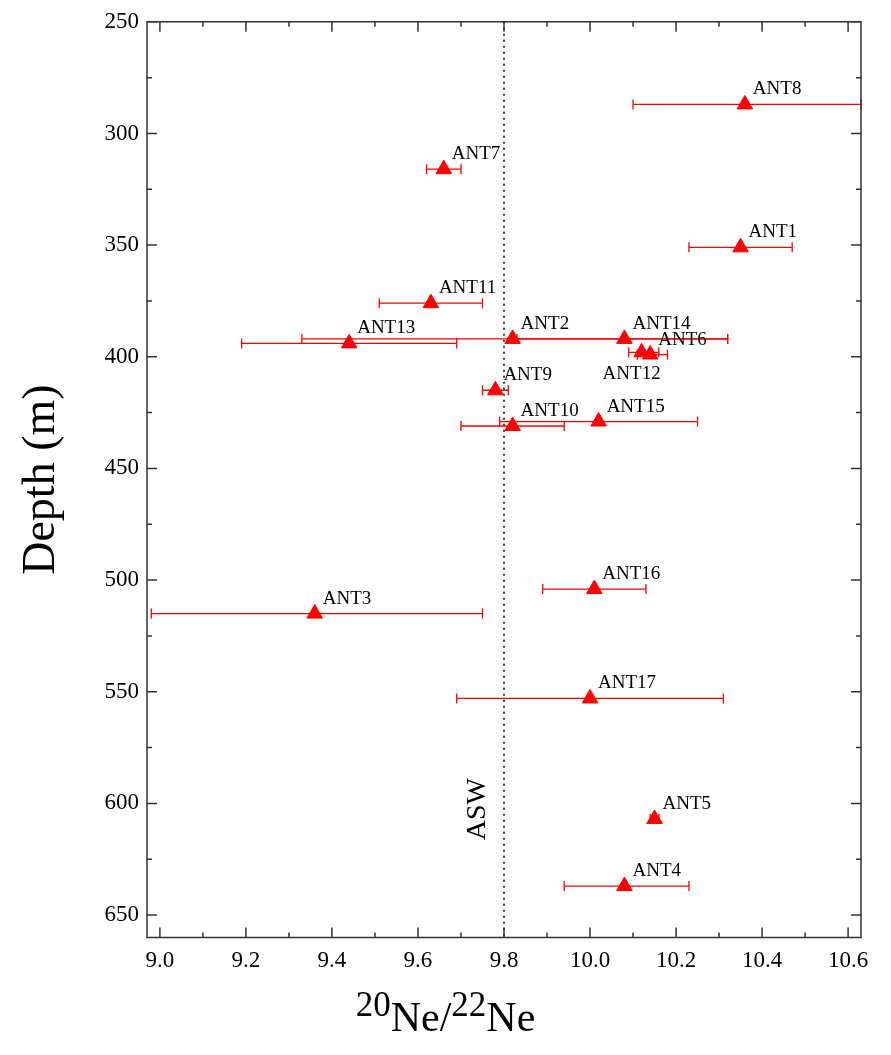 The image size is (891, 1055). I want to click on x-tick-label: 10.2, so click(676, 960).